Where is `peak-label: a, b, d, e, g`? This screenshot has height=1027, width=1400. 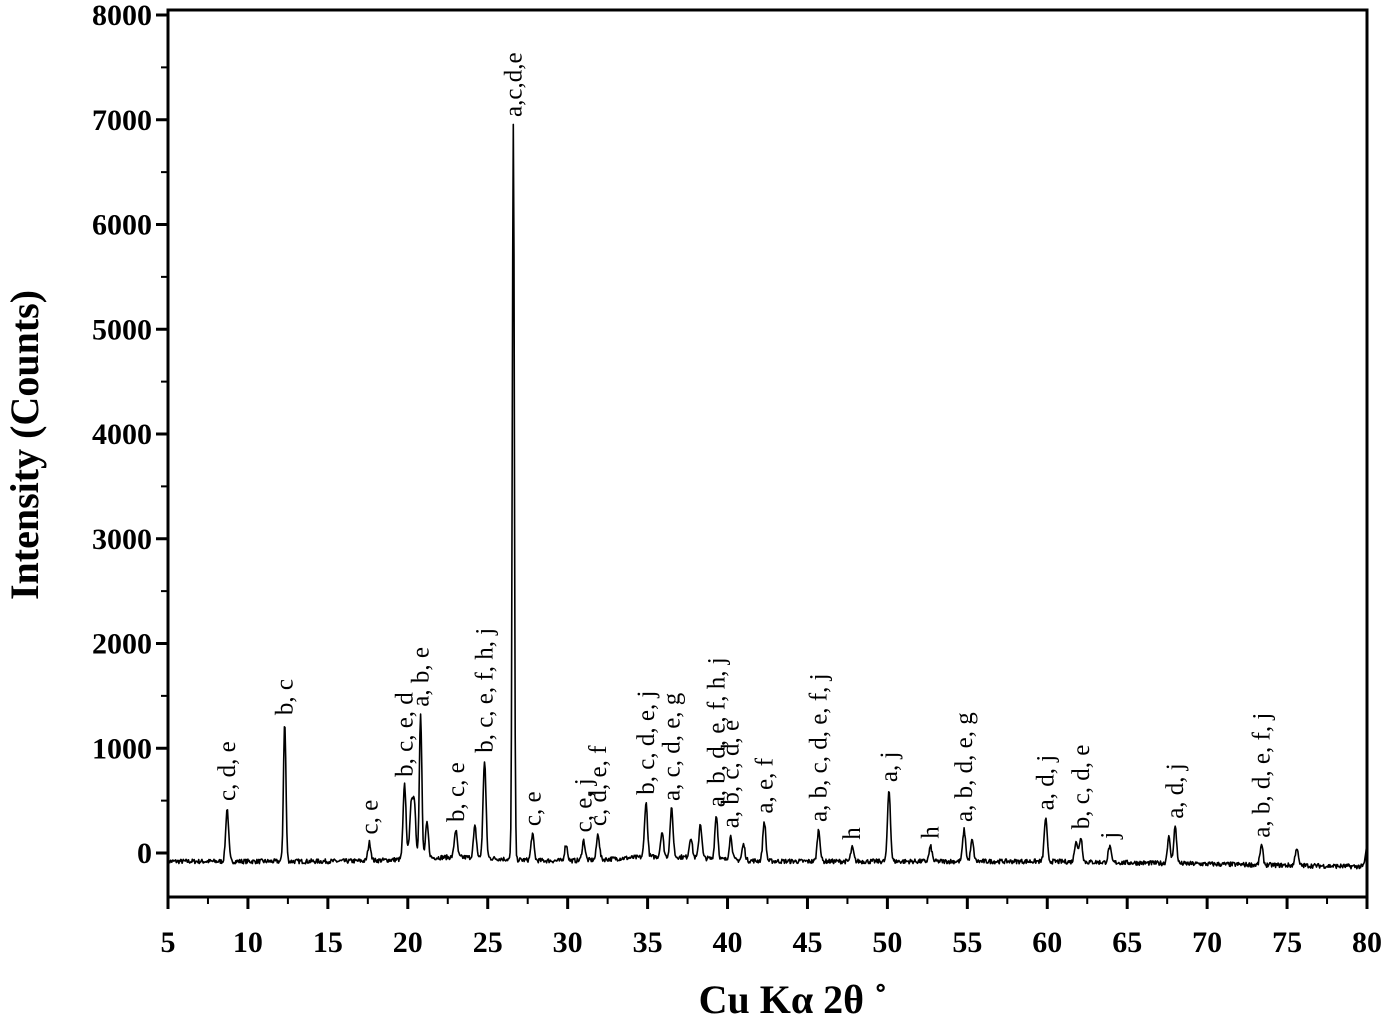 peak-label: a, b, d, e, g is located at coordinates (964, 767).